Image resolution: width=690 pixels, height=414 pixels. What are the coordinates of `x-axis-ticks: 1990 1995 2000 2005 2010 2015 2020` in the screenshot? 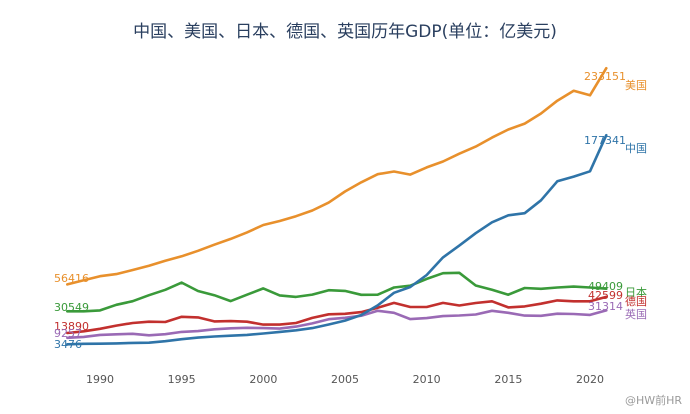 It's located at (345, 379).